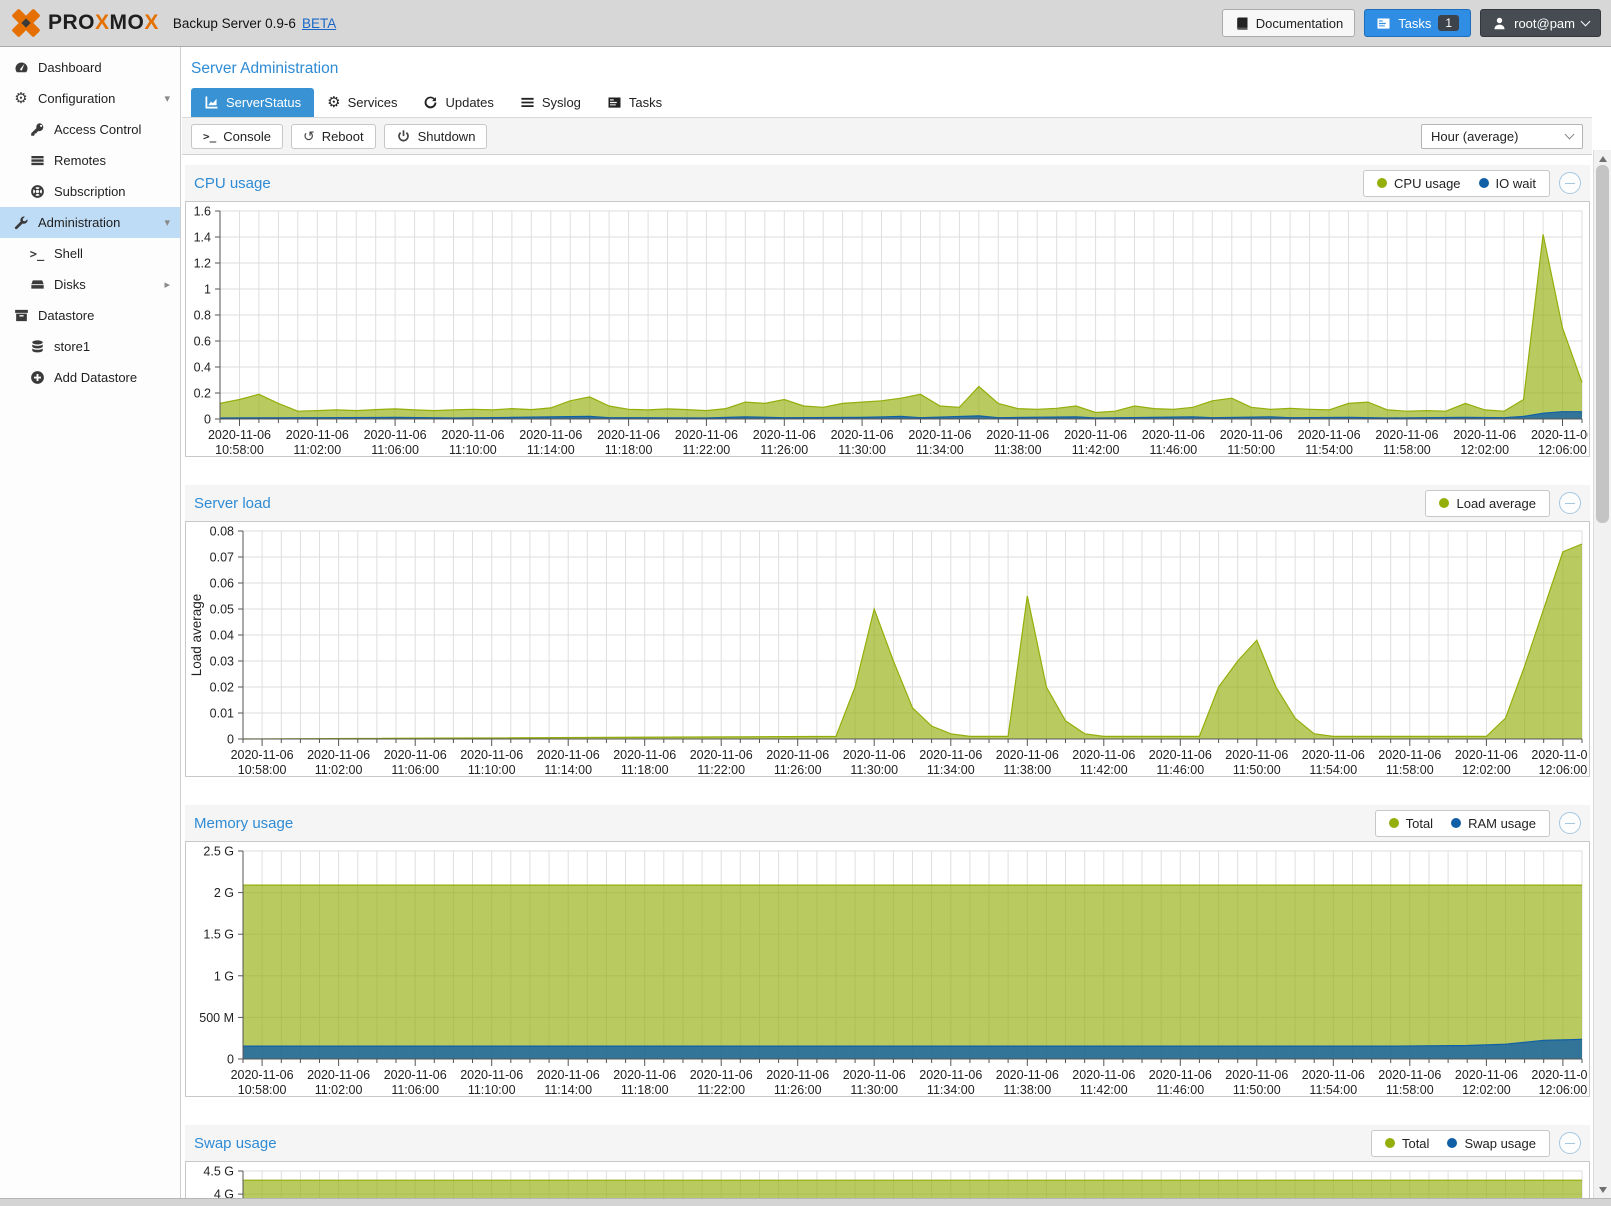  Describe the element at coordinates (222, 558) in the screenshot. I see `svg-text: 0.07` at that location.